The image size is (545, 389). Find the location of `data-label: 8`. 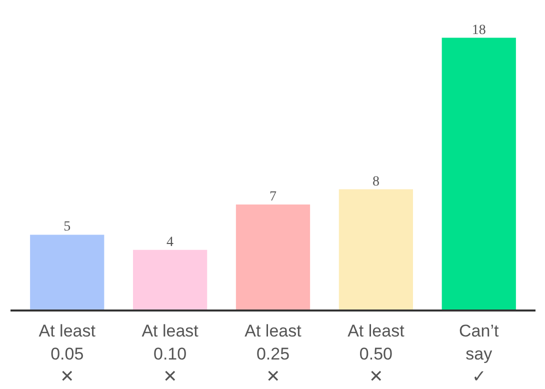

data-label: 8 is located at coordinates (376, 182).